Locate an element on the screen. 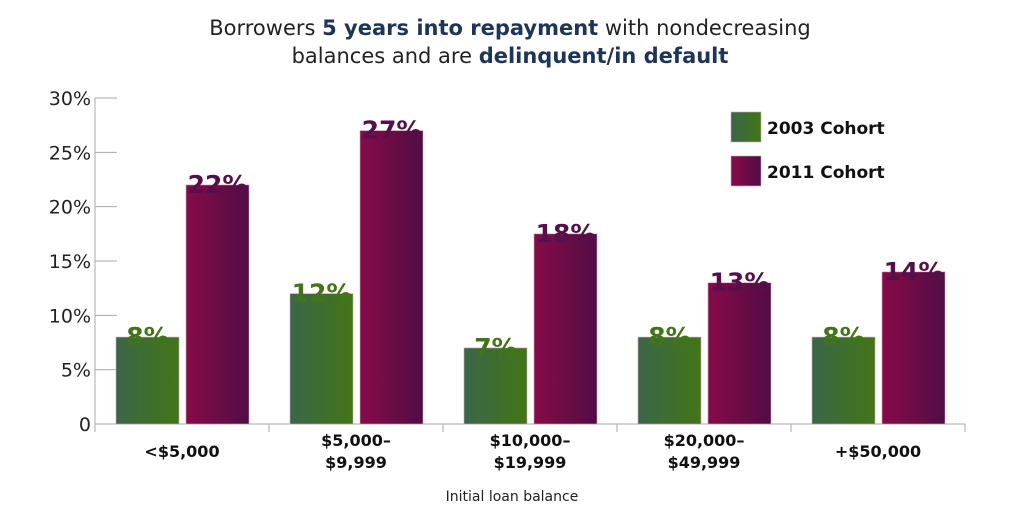 The width and height of the screenshot is (1024, 518). title-part: balances and are is located at coordinates (385, 56).